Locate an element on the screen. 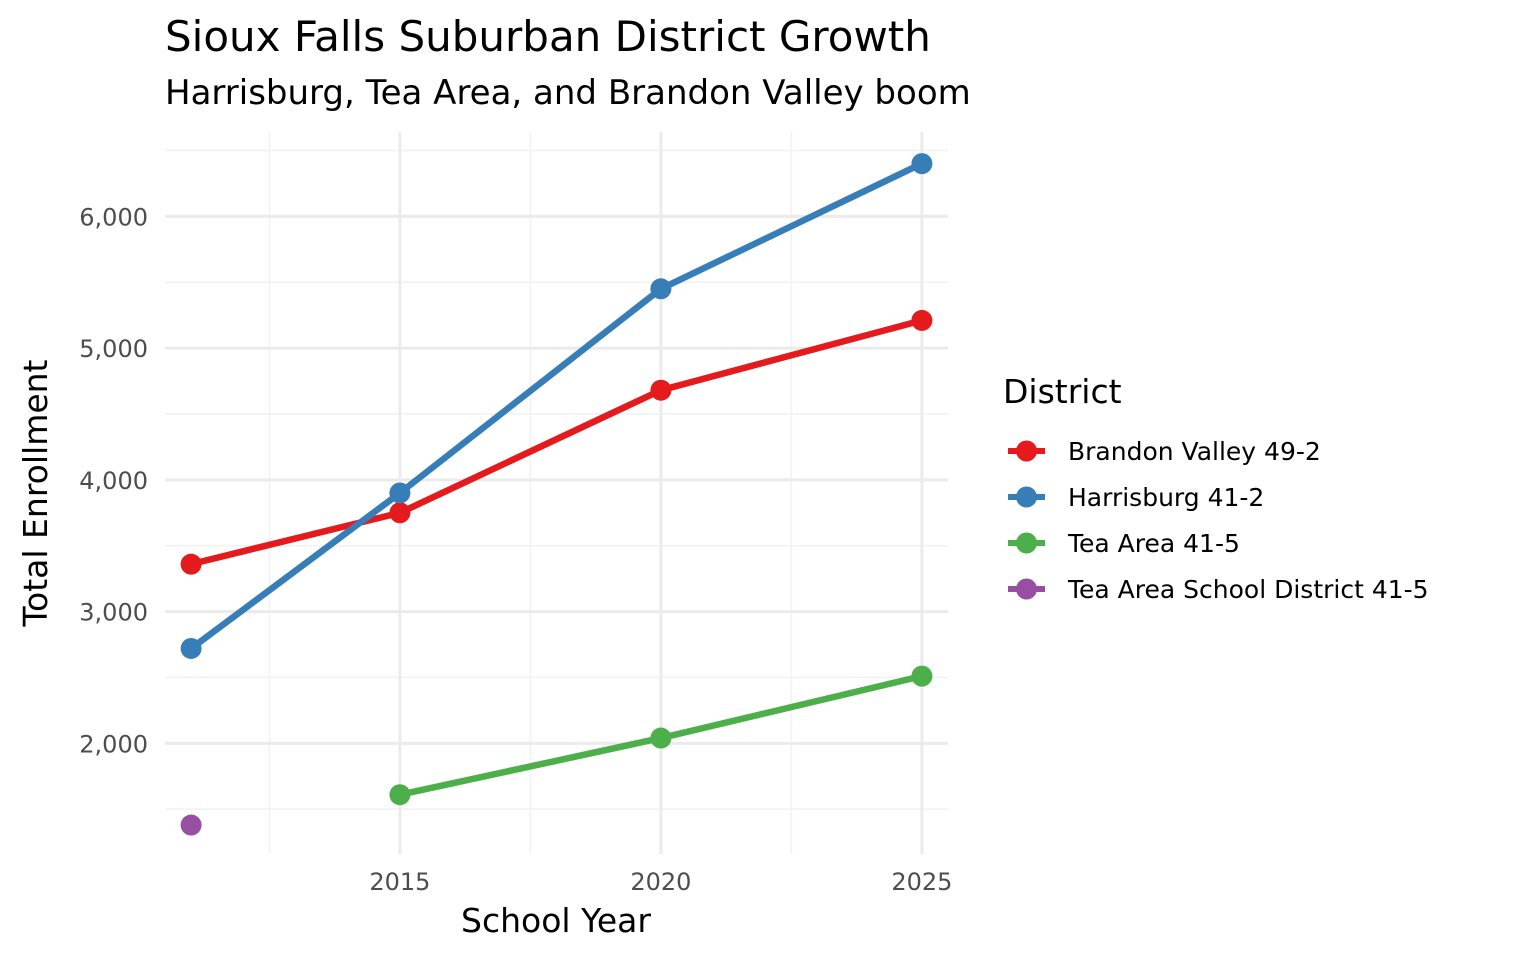  y-tick-label: 2,000 is located at coordinates (113, 744).